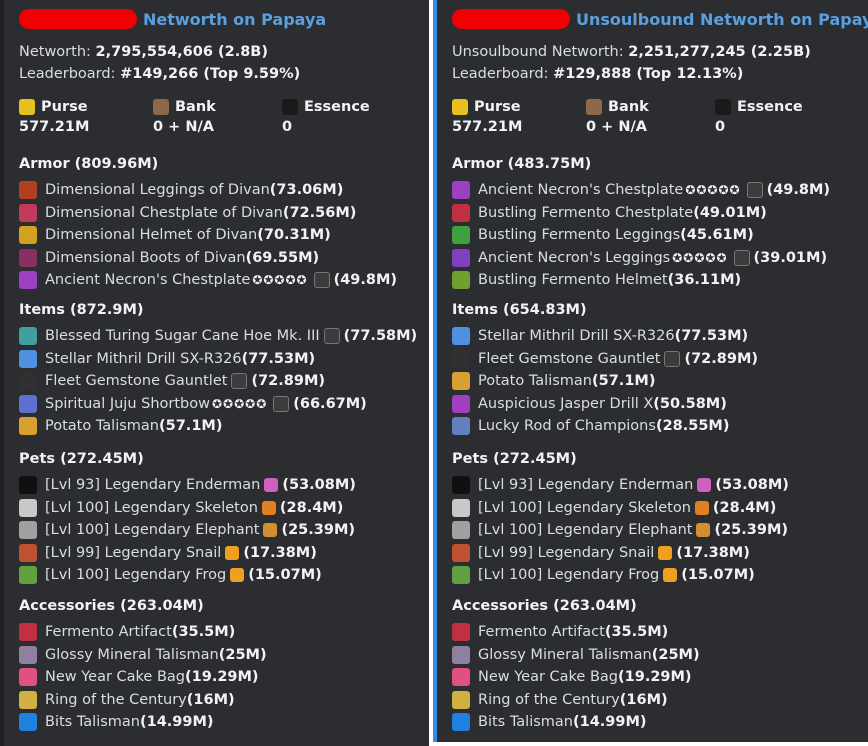  What do you see at coordinates (770, 107) in the screenshot?
I see `essence-label: Essence` at bounding box center [770, 107].